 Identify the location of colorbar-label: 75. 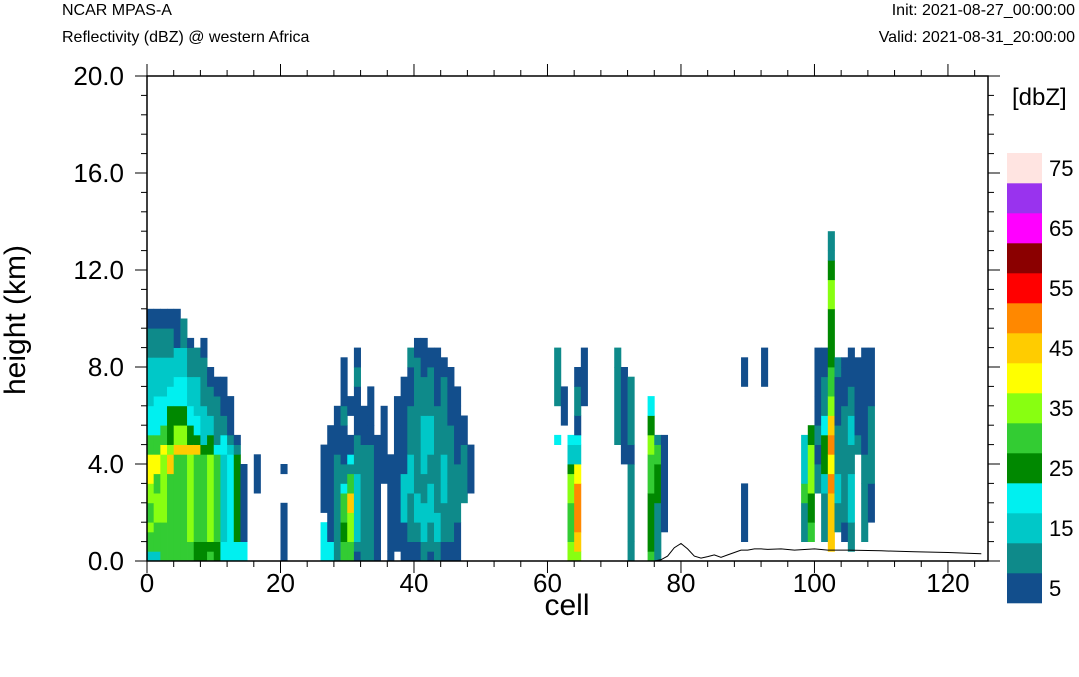
(1061, 168).